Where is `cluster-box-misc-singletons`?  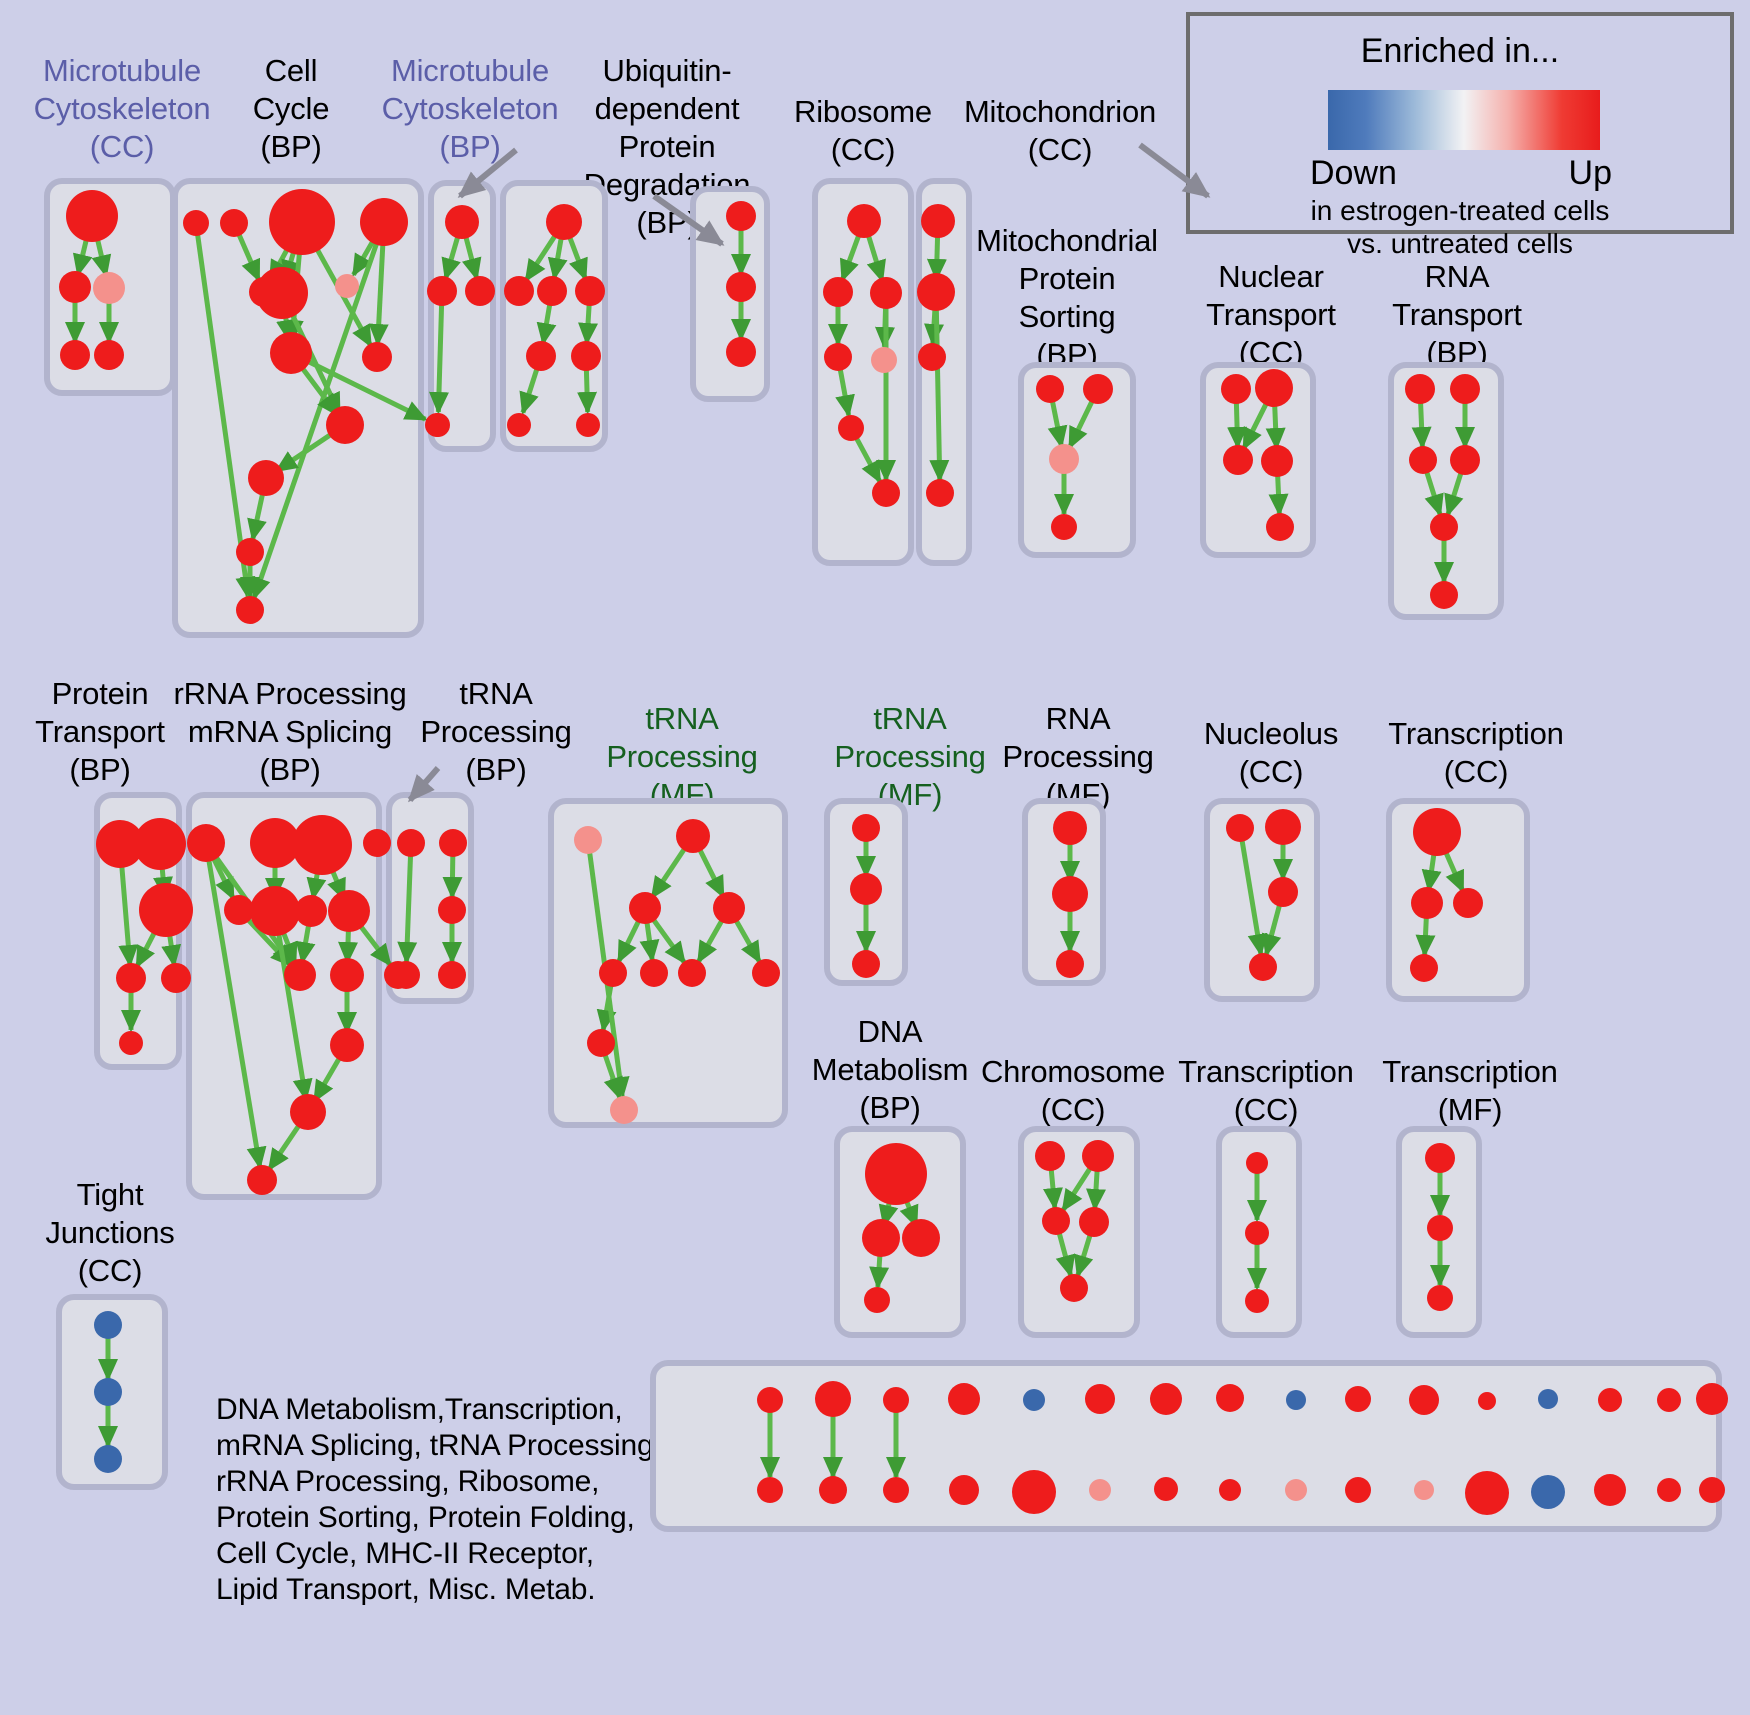
cluster-box-misc-singletons is located at coordinates (1186, 1446).